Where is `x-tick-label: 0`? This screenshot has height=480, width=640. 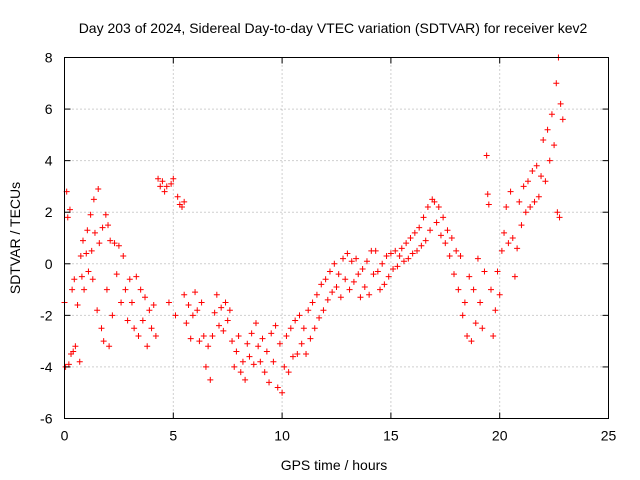 x-tick-label: 0 is located at coordinates (65, 436).